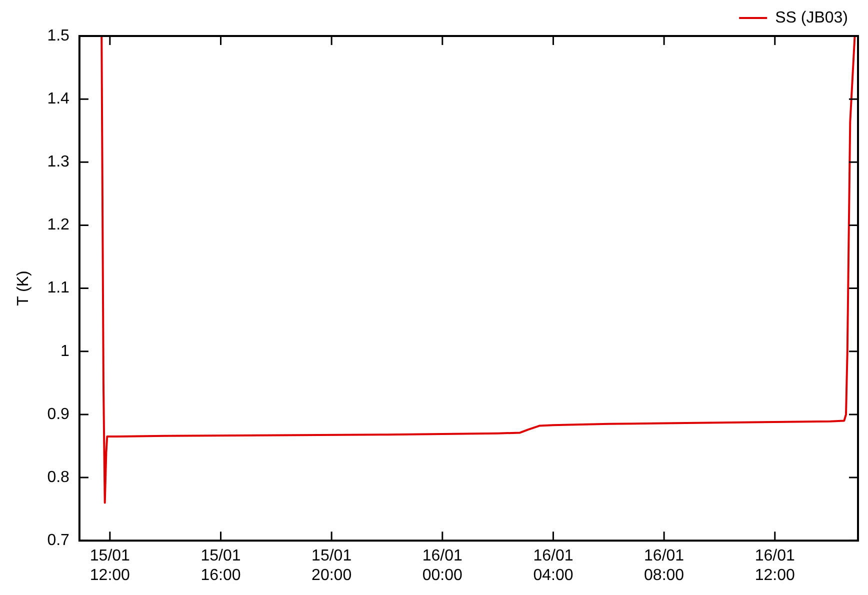 The width and height of the screenshot is (868, 595). Describe the element at coordinates (58, 414) in the screenshot. I see `y-tick-label: 0.9` at that location.